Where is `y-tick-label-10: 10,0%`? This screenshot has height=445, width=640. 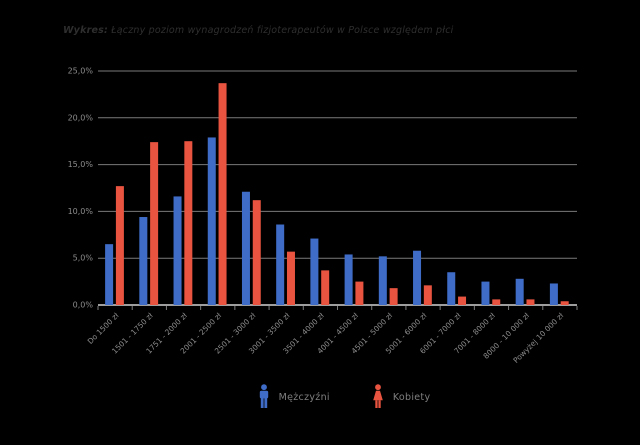
y-tick-label-10: 10,0% is located at coordinates (81, 211).